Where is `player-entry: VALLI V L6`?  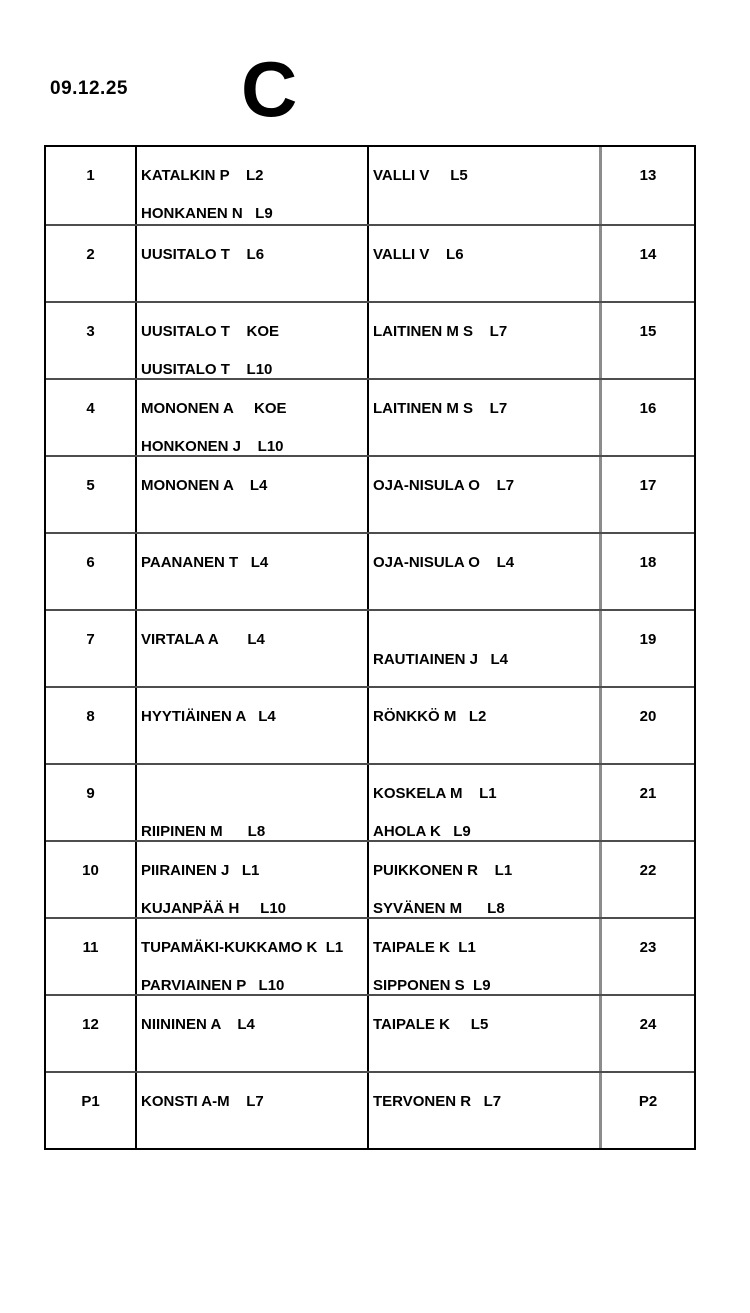 player-entry: VALLI V L6 is located at coordinates (418, 254).